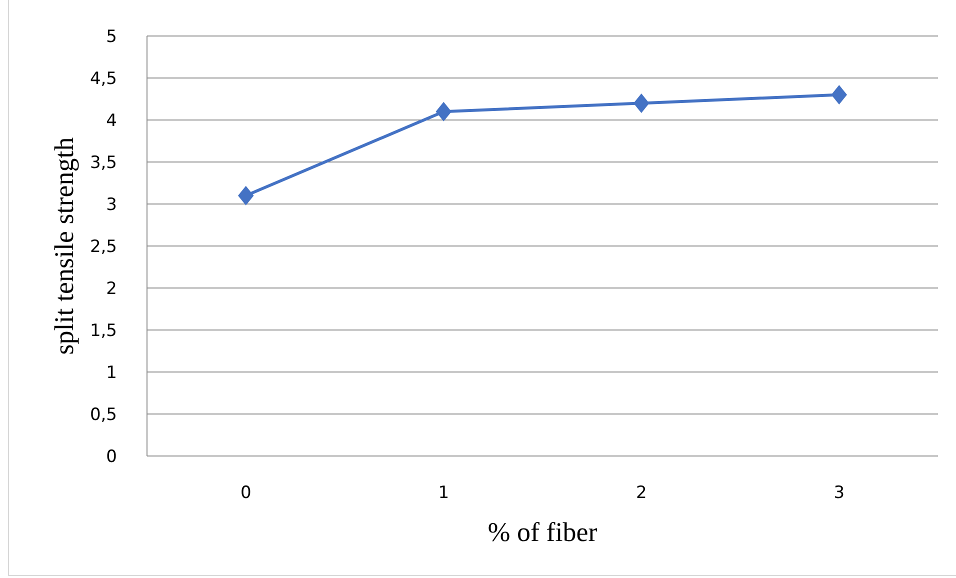 This screenshot has width=956, height=578. I want to click on y-tick-label: 0, so click(111, 456).